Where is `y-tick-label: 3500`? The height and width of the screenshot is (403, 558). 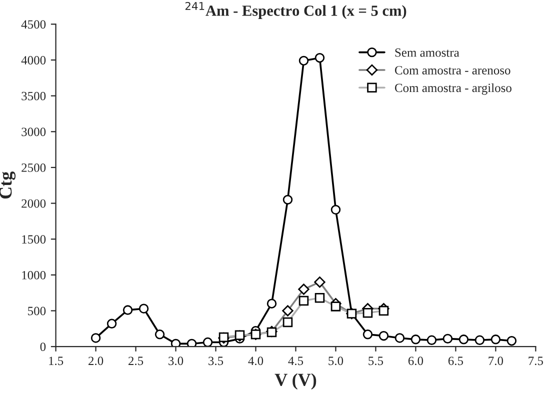 y-tick-label: 3500 is located at coordinates (34, 96).